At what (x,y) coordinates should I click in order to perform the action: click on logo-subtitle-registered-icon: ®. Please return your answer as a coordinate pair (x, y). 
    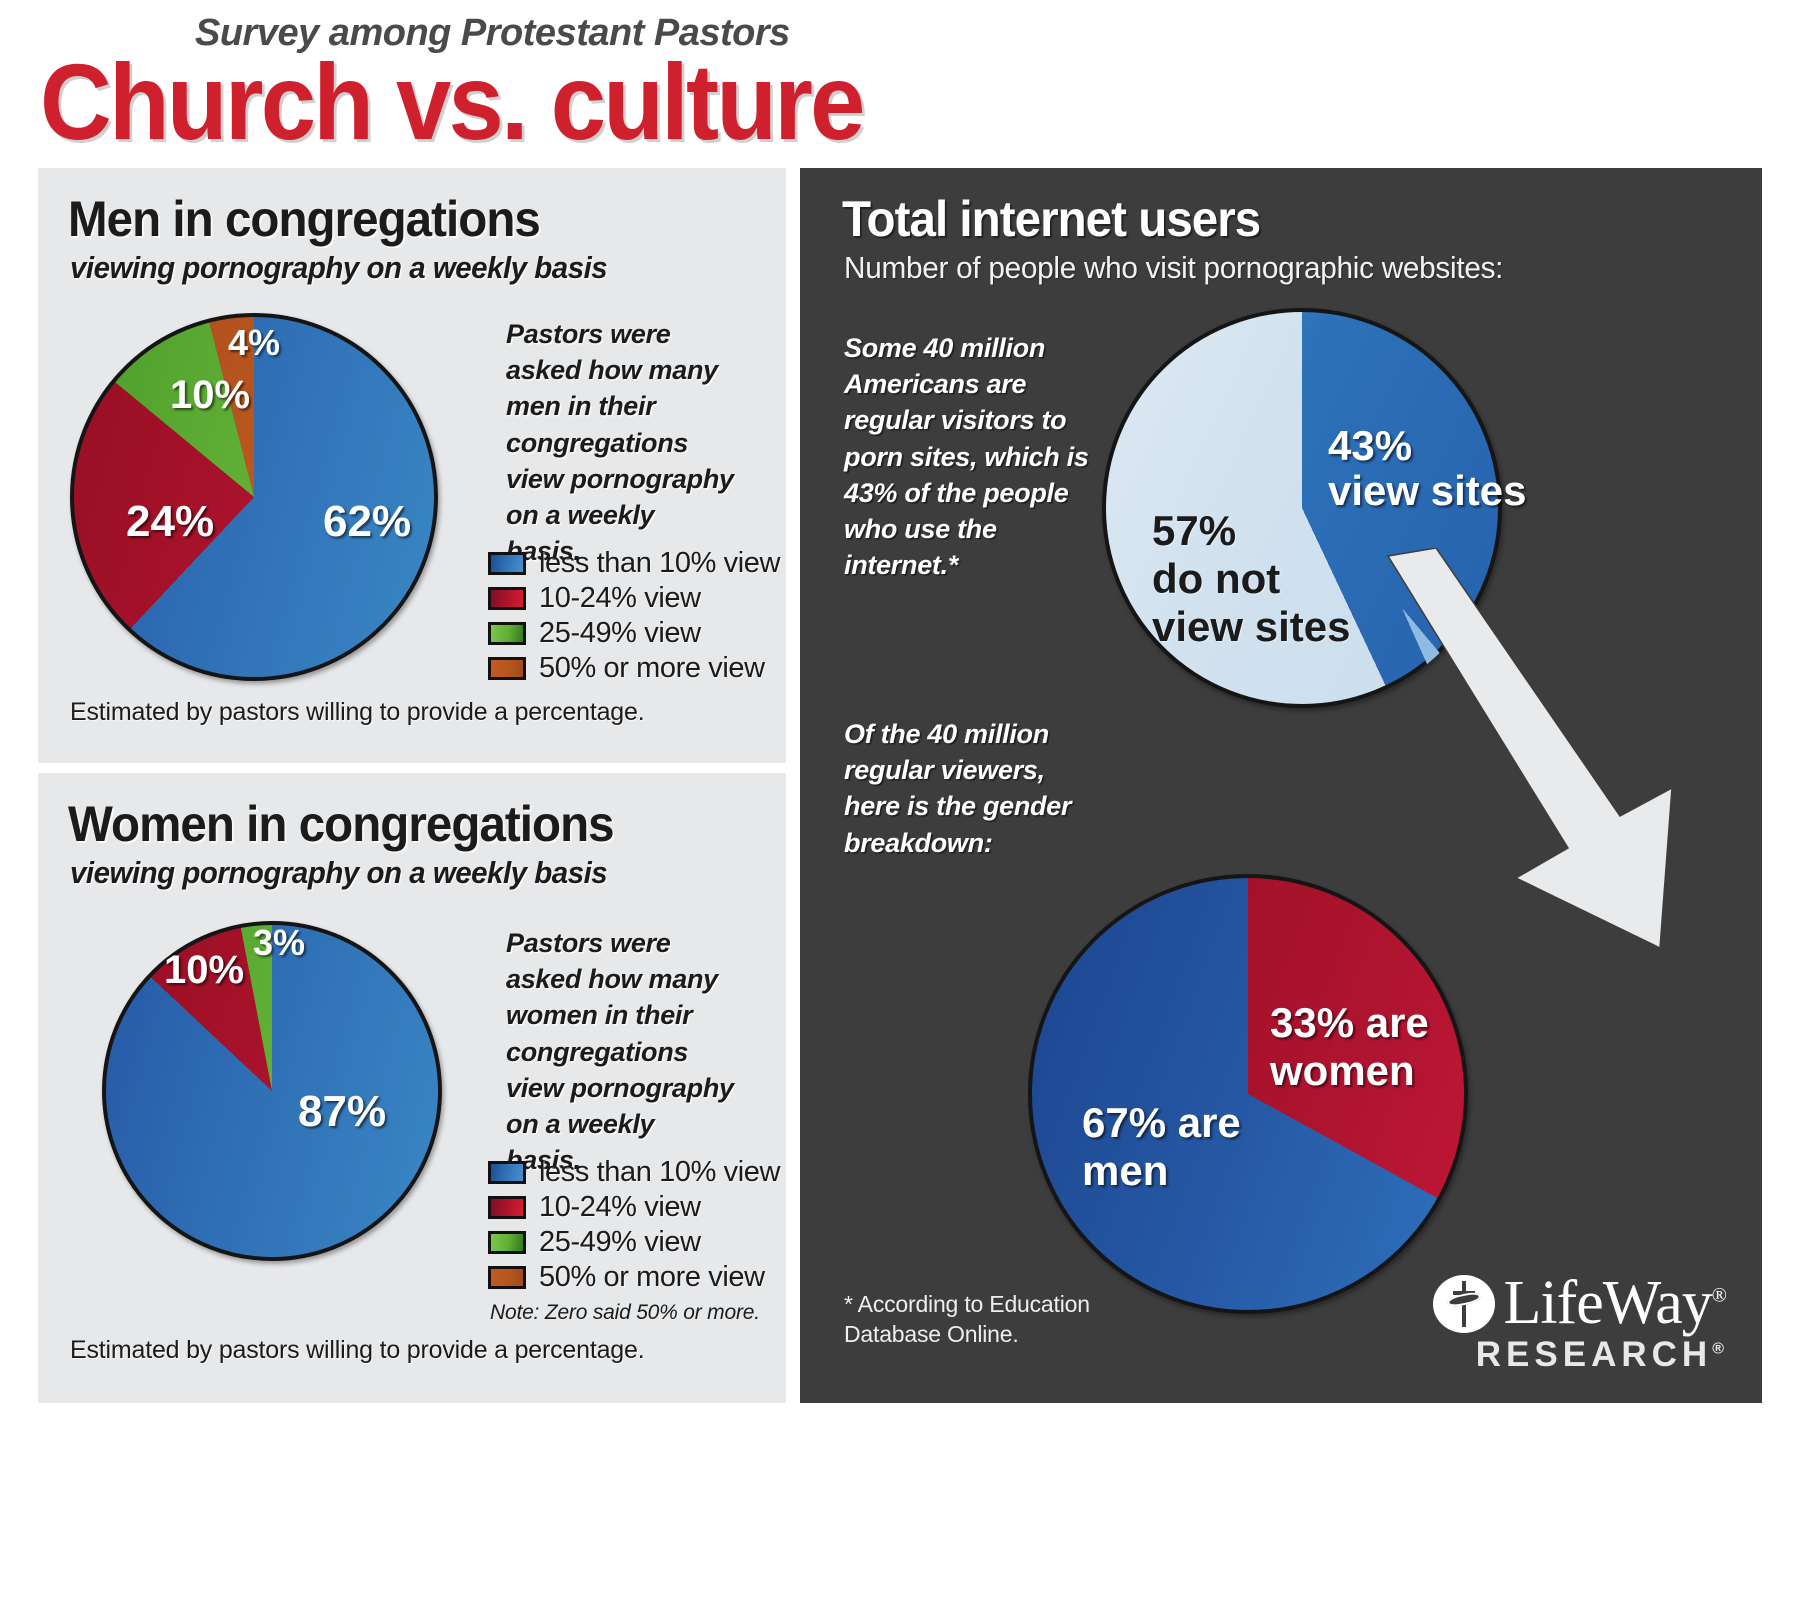
    Looking at the image, I should click on (1718, 1349).